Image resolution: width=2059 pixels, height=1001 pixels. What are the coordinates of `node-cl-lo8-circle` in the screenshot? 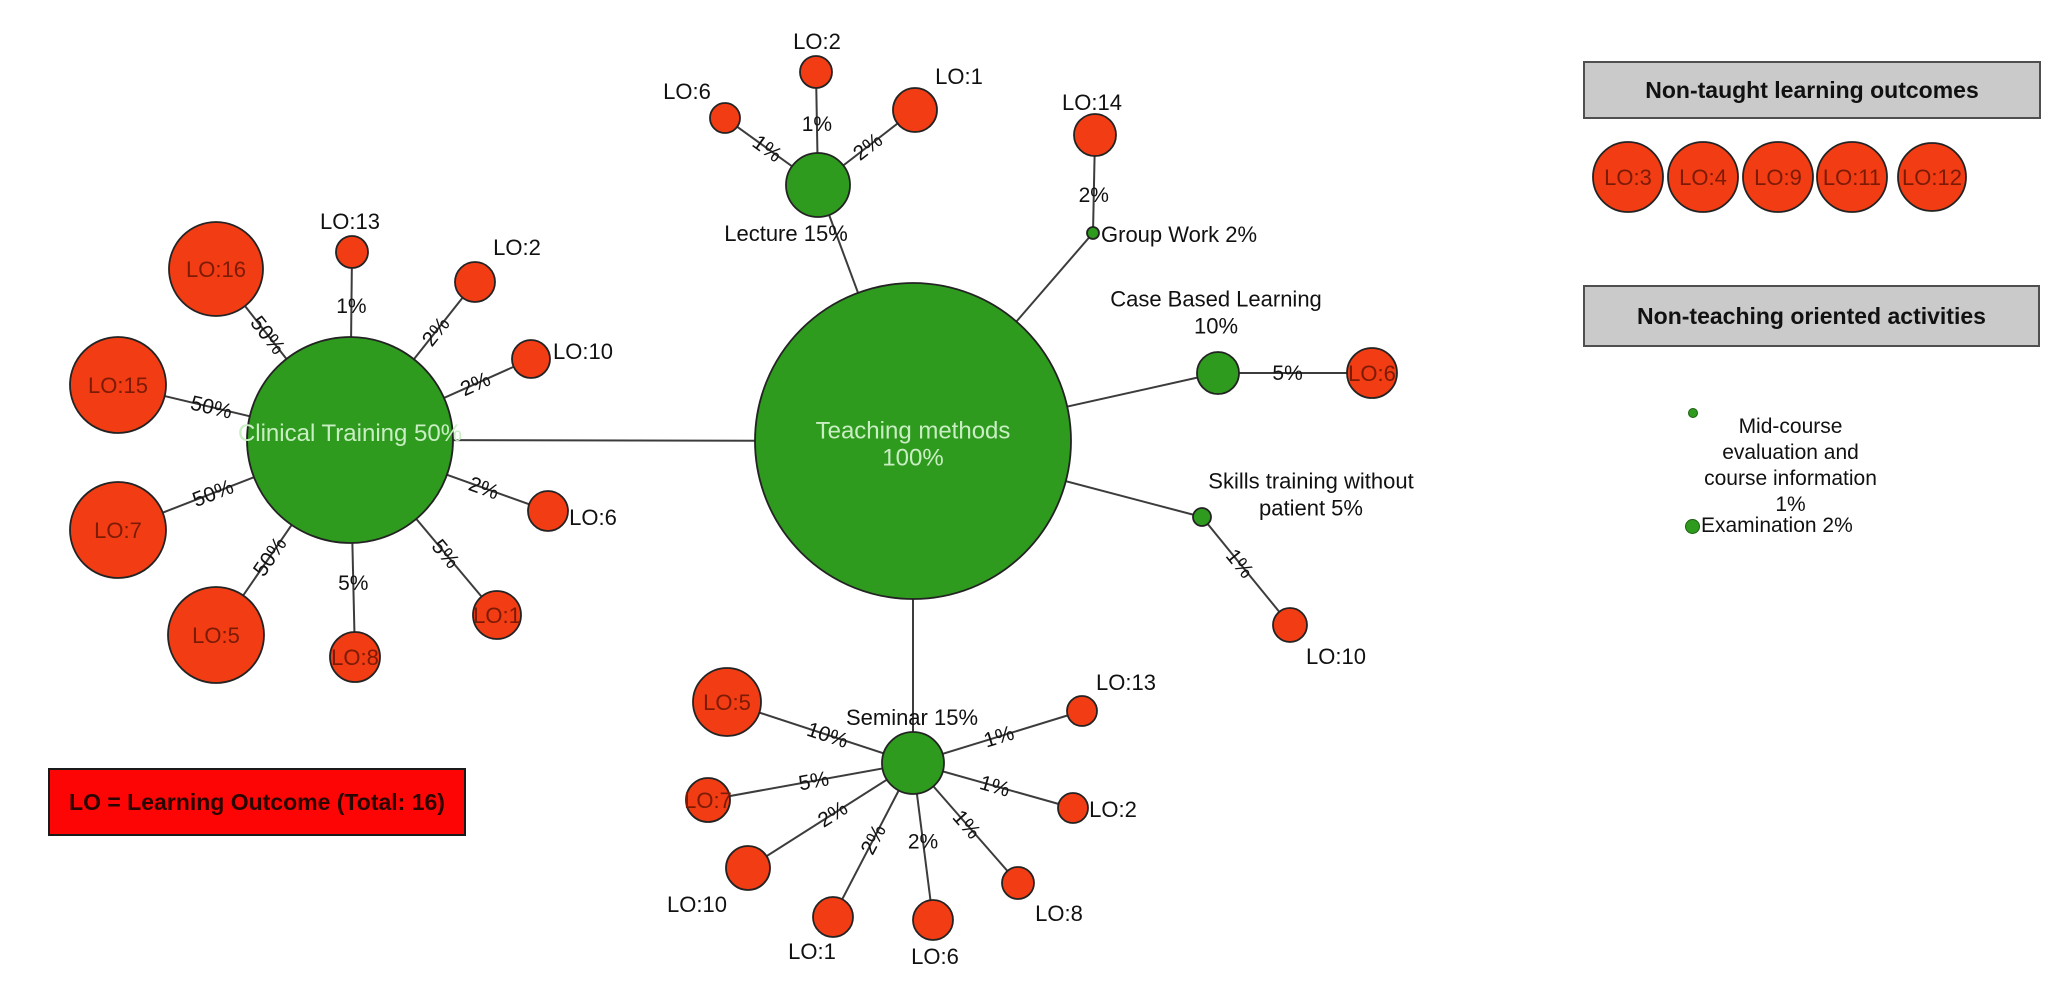 It's located at (355, 657).